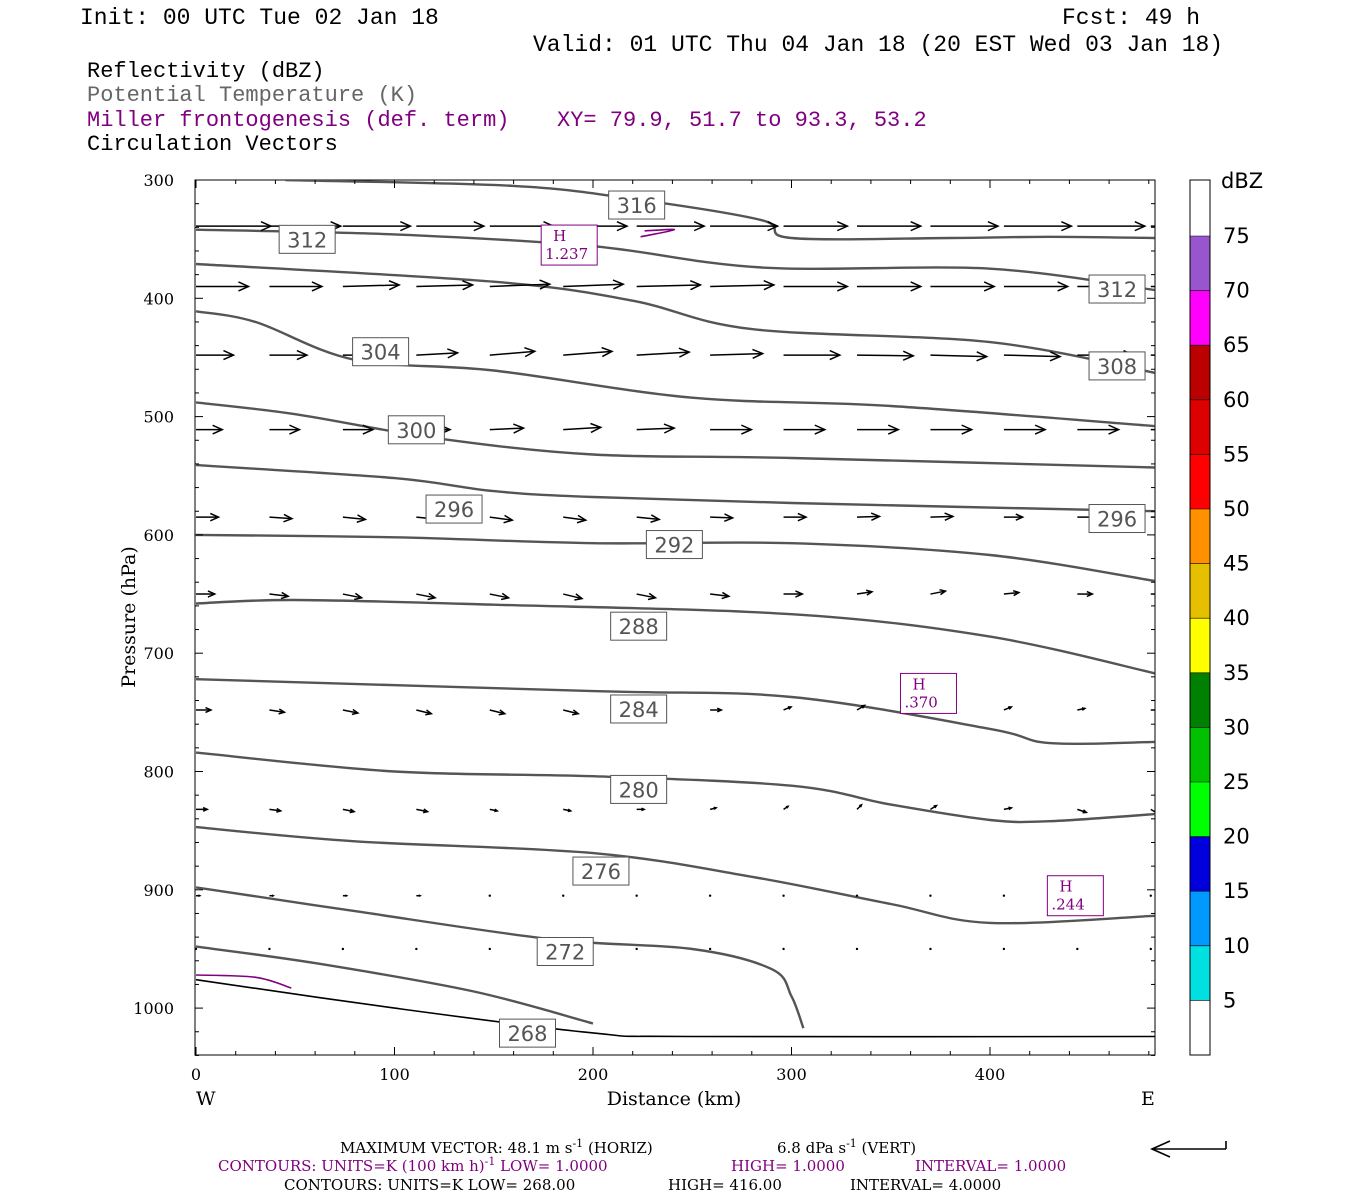 The height and width of the screenshot is (1200, 1350). Describe the element at coordinates (1236, 454) in the screenshot. I see `colorbar-level-label: 55` at that location.